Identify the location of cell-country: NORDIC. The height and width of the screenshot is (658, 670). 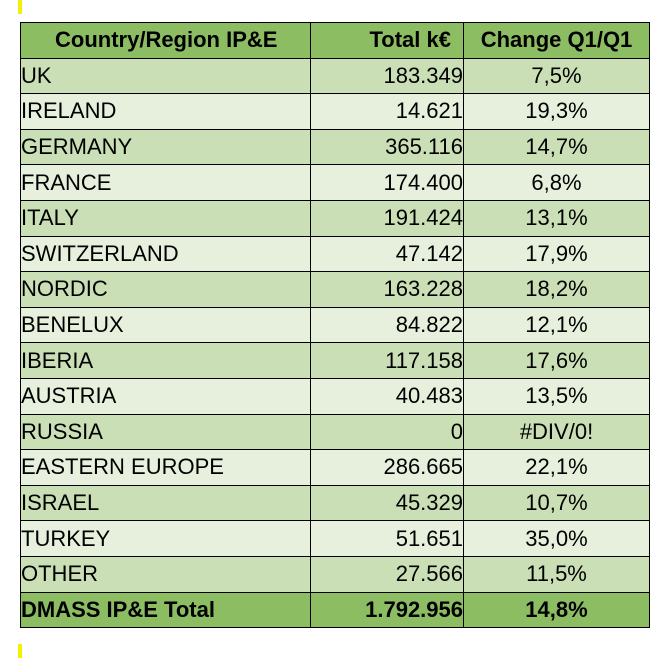
(165, 289).